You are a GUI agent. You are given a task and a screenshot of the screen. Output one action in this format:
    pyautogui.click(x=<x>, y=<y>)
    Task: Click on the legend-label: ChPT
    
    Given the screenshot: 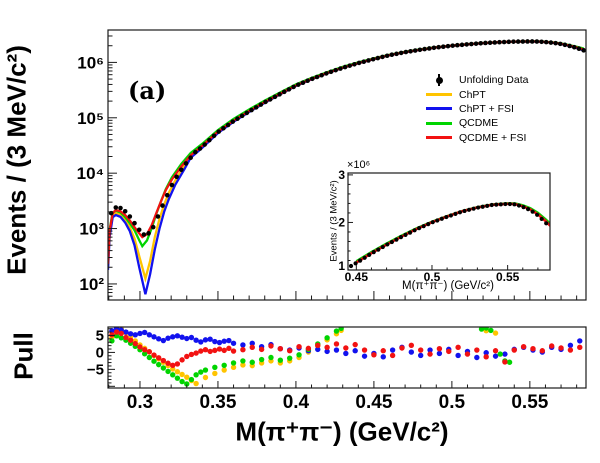 What is the action you would take?
    pyautogui.click(x=472, y=94)
    